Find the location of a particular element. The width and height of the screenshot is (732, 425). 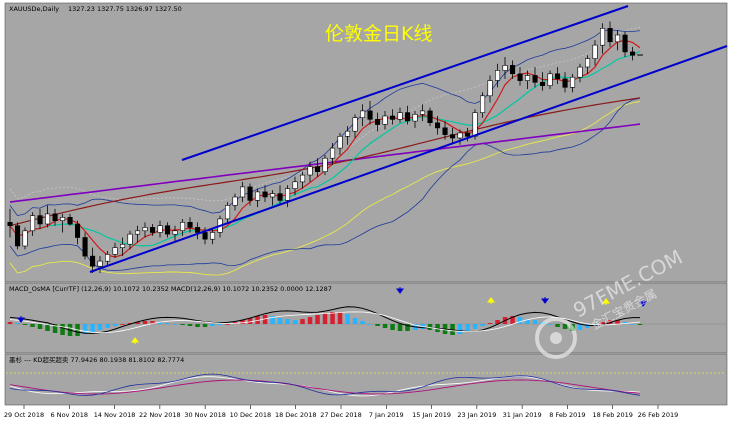

x-tick-label: 14 Nov 2018 is located at coordinates (115, 415).